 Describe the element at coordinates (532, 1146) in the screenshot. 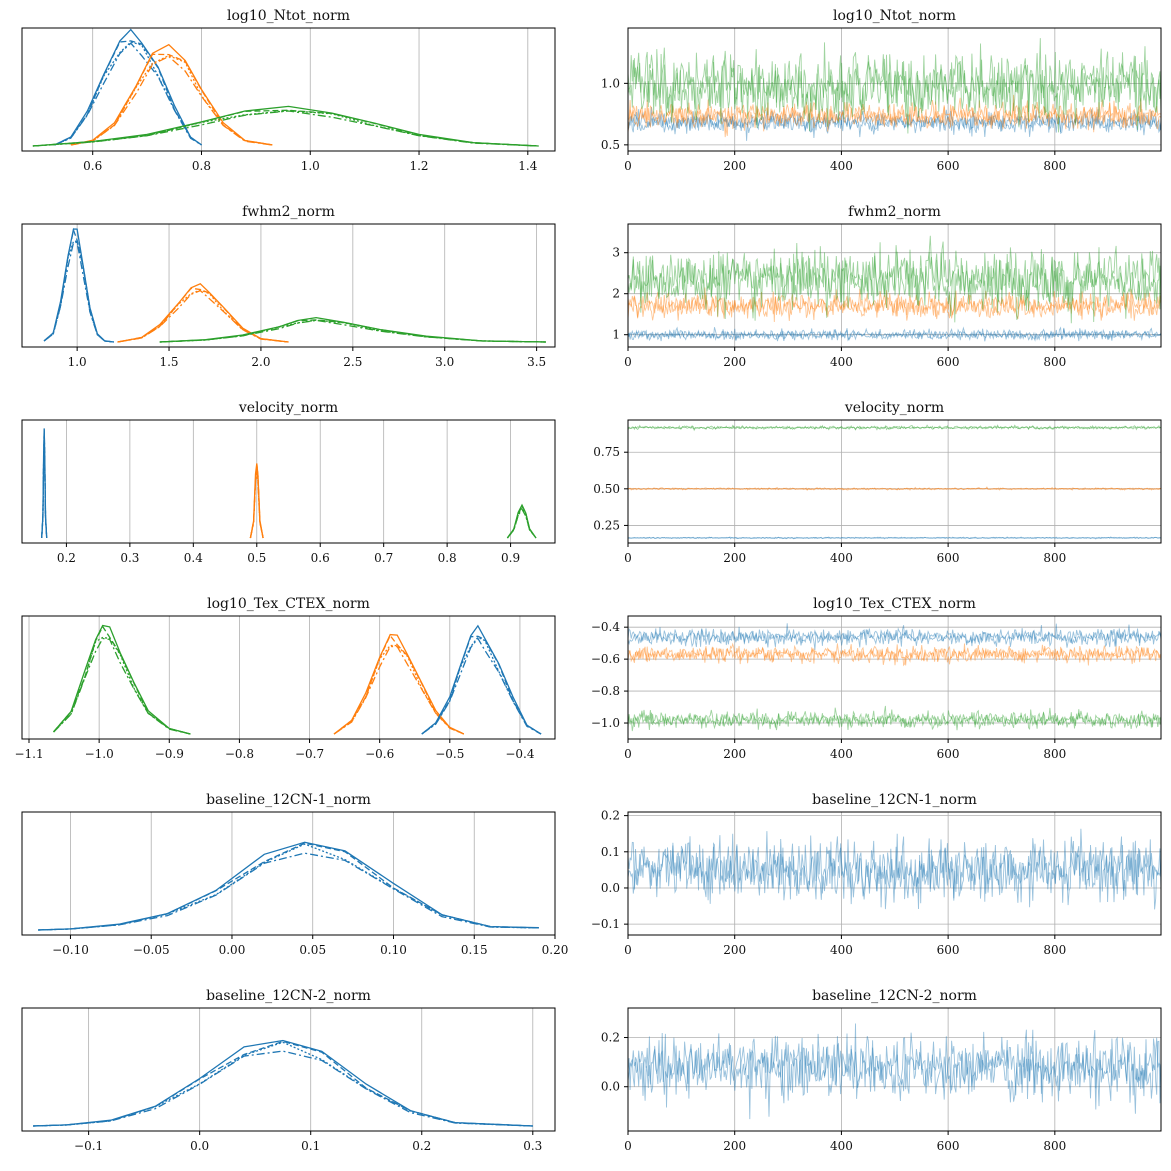

I see `x-tick-label-4: 0.3` at that location.